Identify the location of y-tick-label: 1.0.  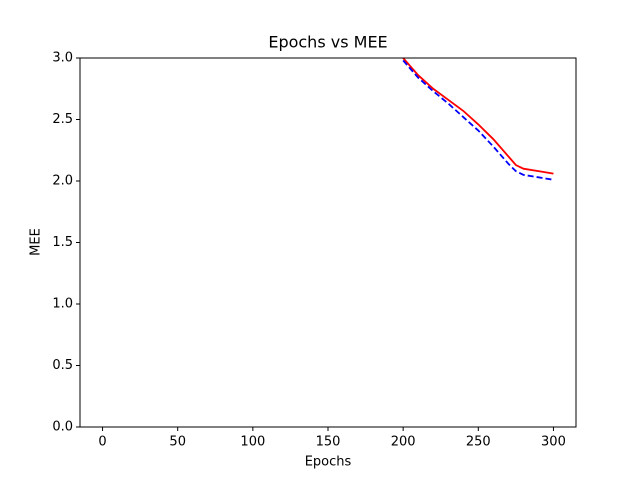
(62, 304).